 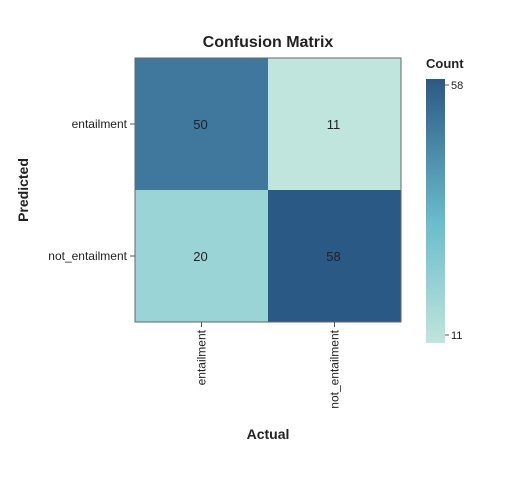 I want to click on y-axis-tick-label: not_entailment, so click(x=87, y=256).